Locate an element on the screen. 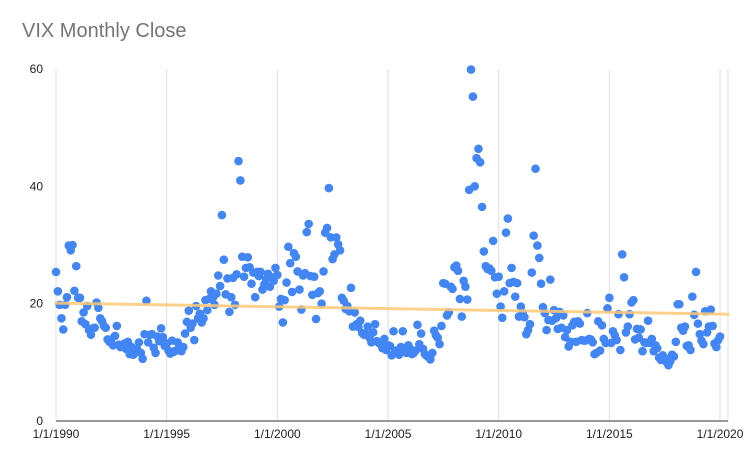  x-tick-label: 1/1/2000 is located at coordinates (277, 434).